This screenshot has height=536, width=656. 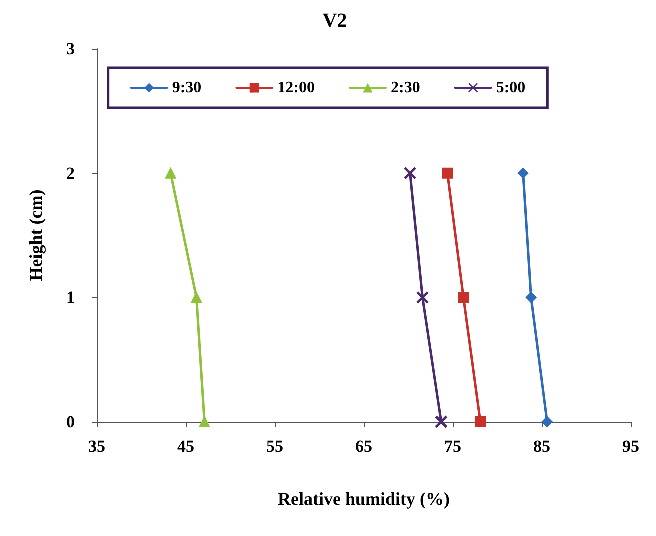 I want to click on legend-label: 9:30, so click(x=187, y=88).